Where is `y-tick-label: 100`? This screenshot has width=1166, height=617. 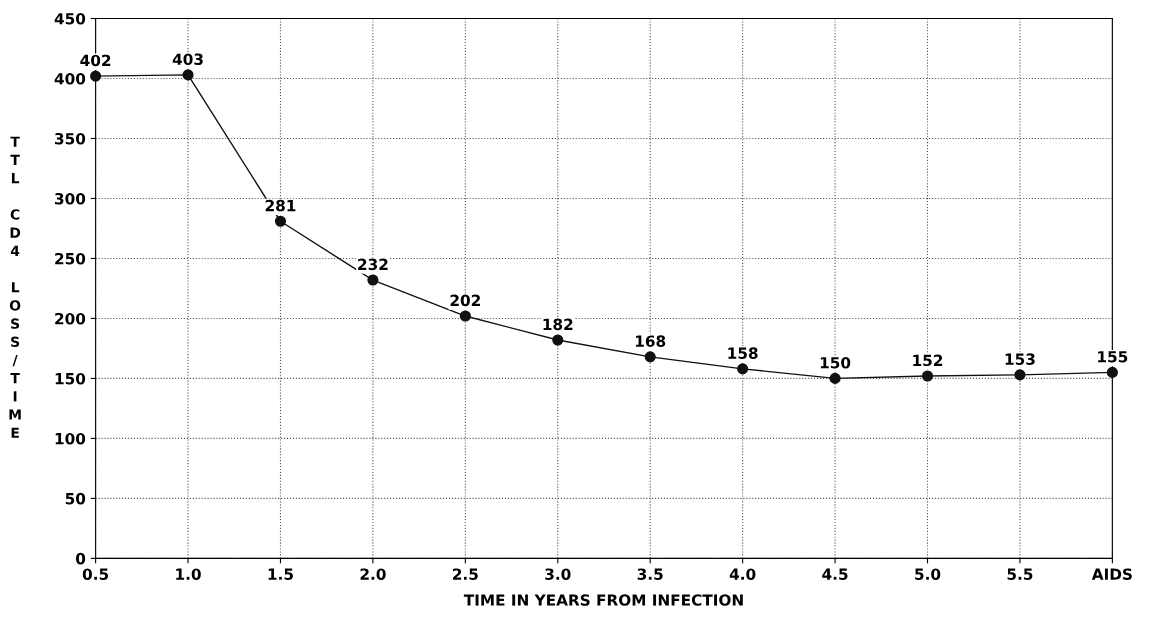
y-tick-label: 100 is located at coordinates (70, 438).